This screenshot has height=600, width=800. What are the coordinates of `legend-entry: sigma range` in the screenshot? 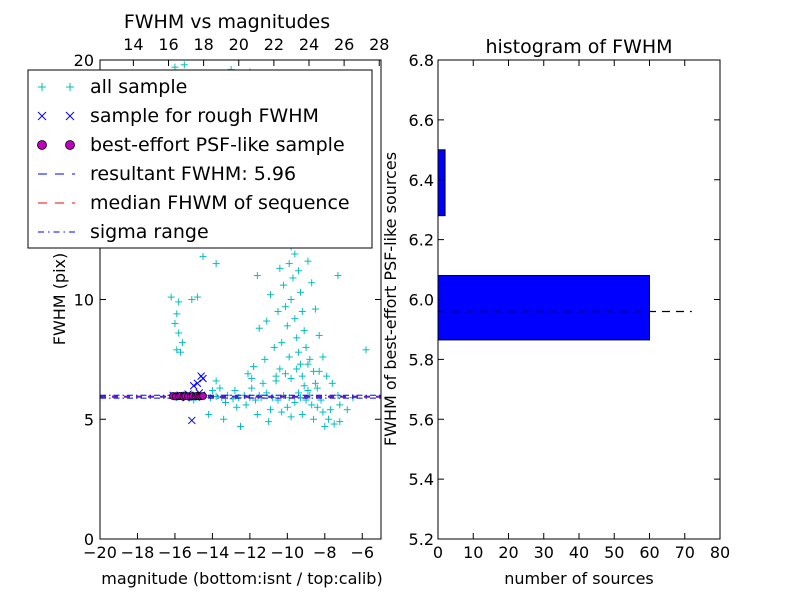 It's located at (123, 232).